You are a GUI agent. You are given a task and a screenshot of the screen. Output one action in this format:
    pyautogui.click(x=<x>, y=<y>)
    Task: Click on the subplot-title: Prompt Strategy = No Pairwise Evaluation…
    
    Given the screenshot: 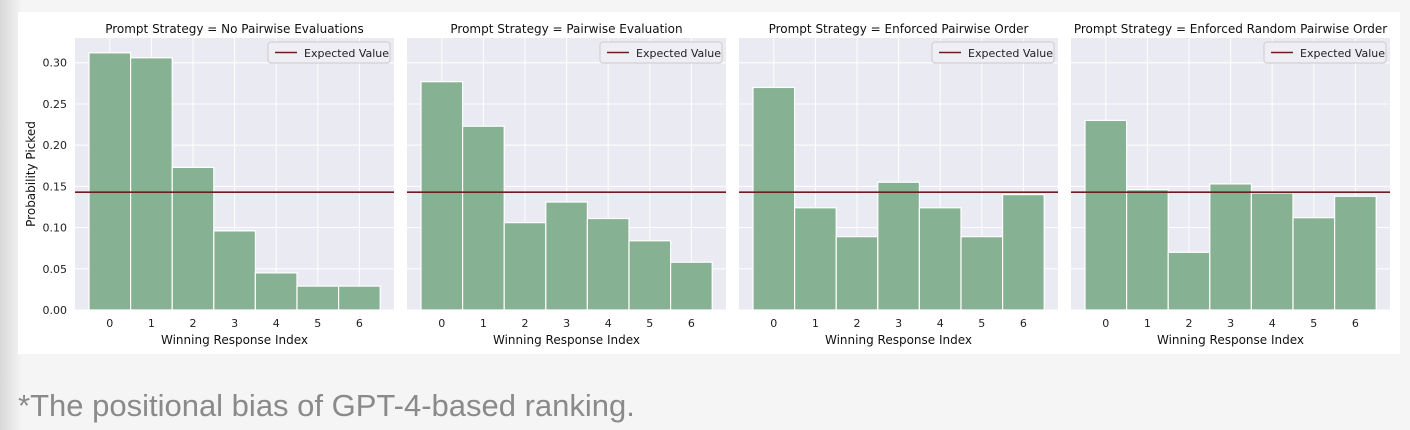 What is the action you would take?
    pyautogui.click(x=234, y=29)
    